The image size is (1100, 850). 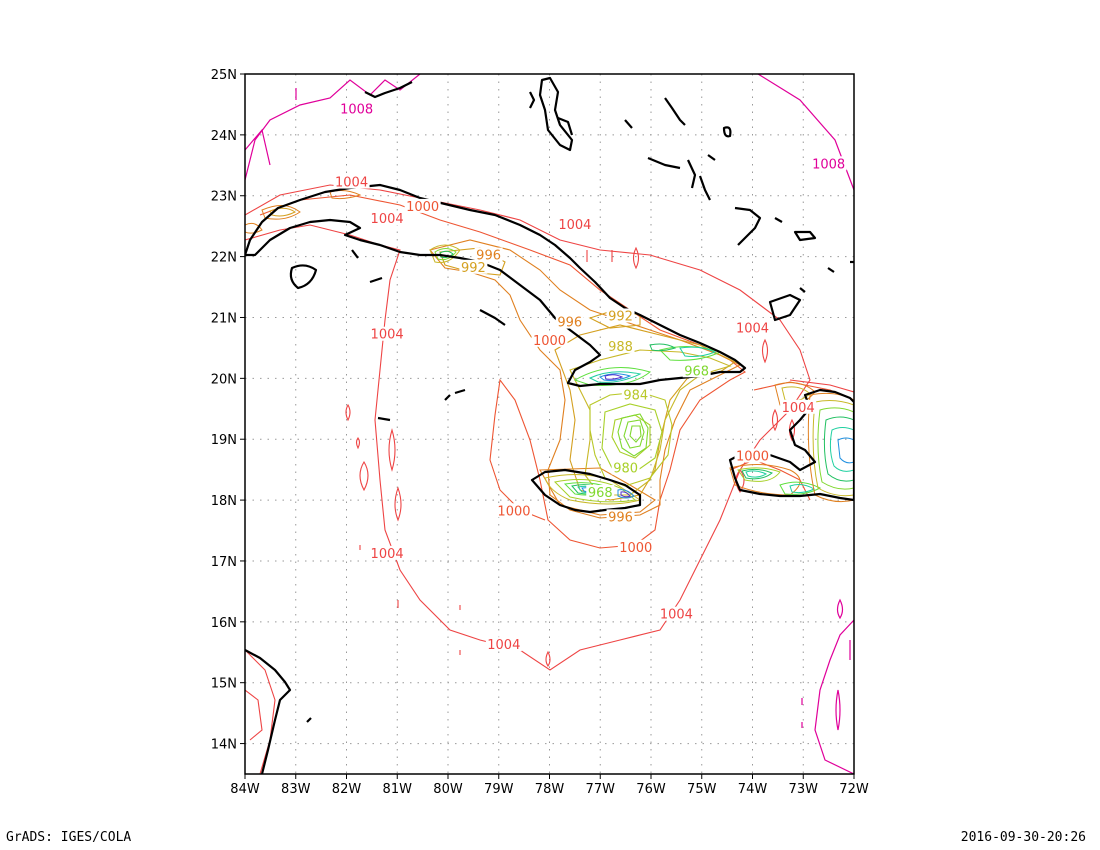 I want to click on contour-label: 980, so click(x=625, y=469).